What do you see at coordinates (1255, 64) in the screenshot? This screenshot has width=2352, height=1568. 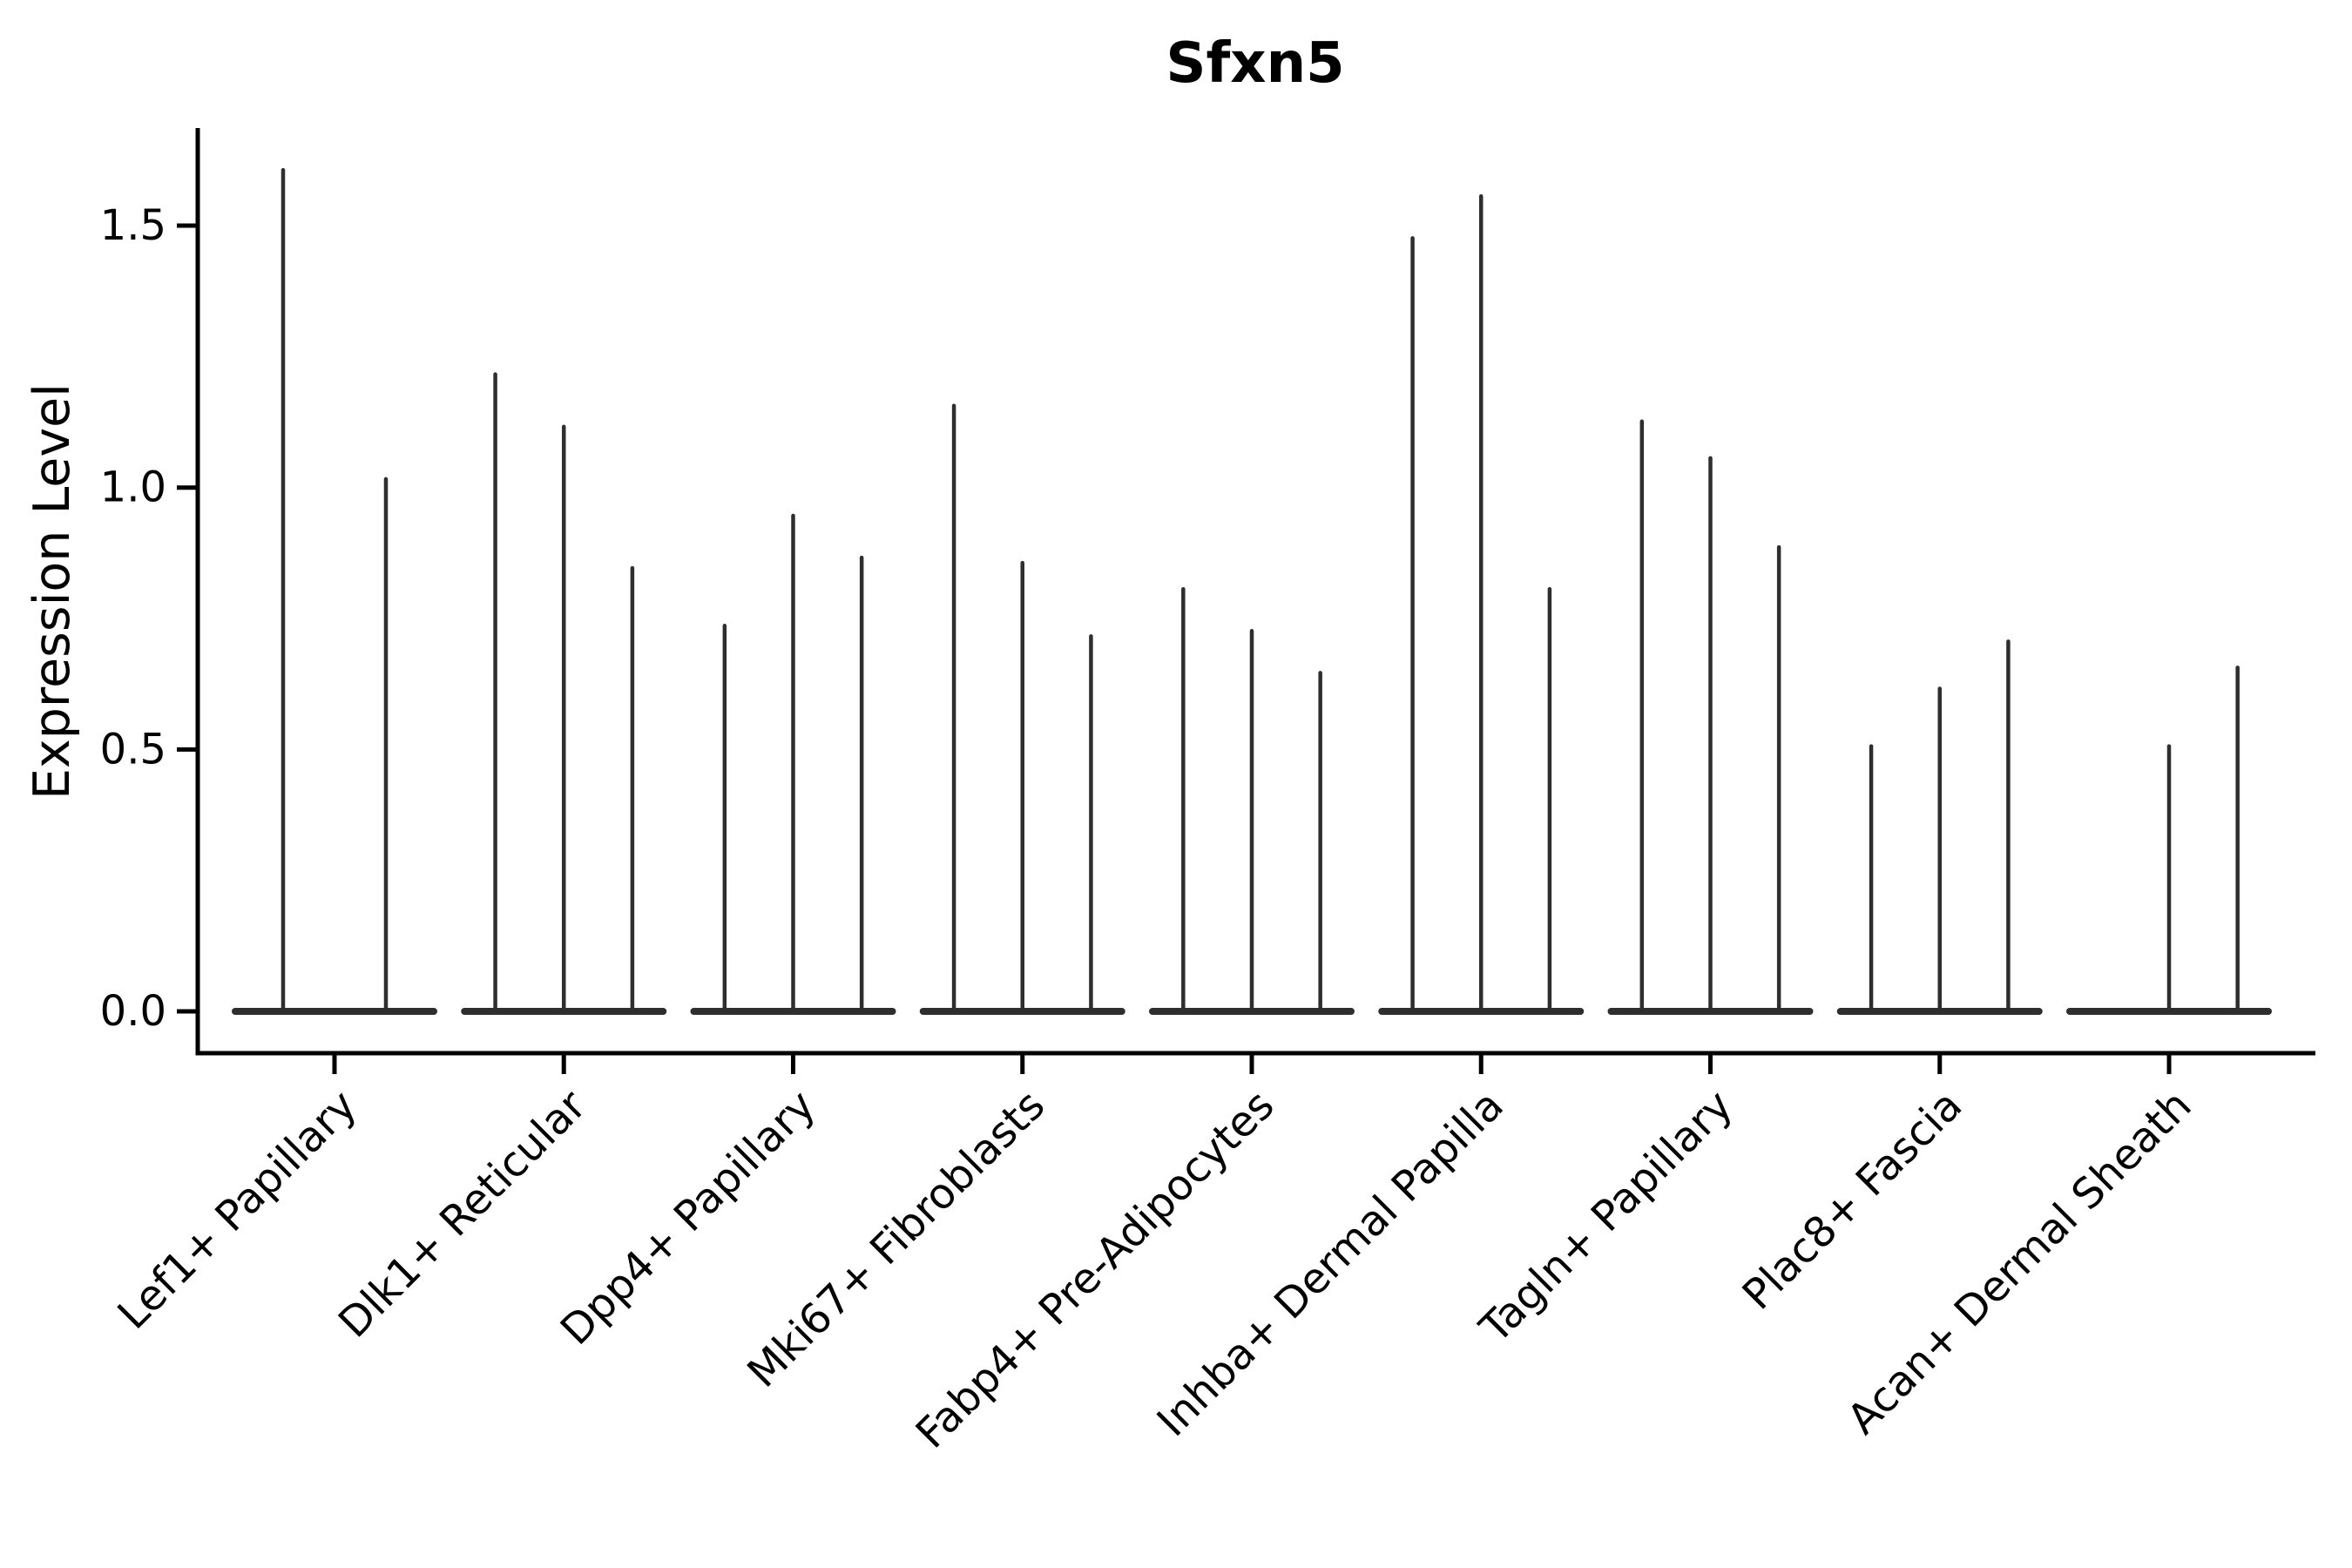 I see `chart-title: Sfxn5` at bounding box center [1255, 64].